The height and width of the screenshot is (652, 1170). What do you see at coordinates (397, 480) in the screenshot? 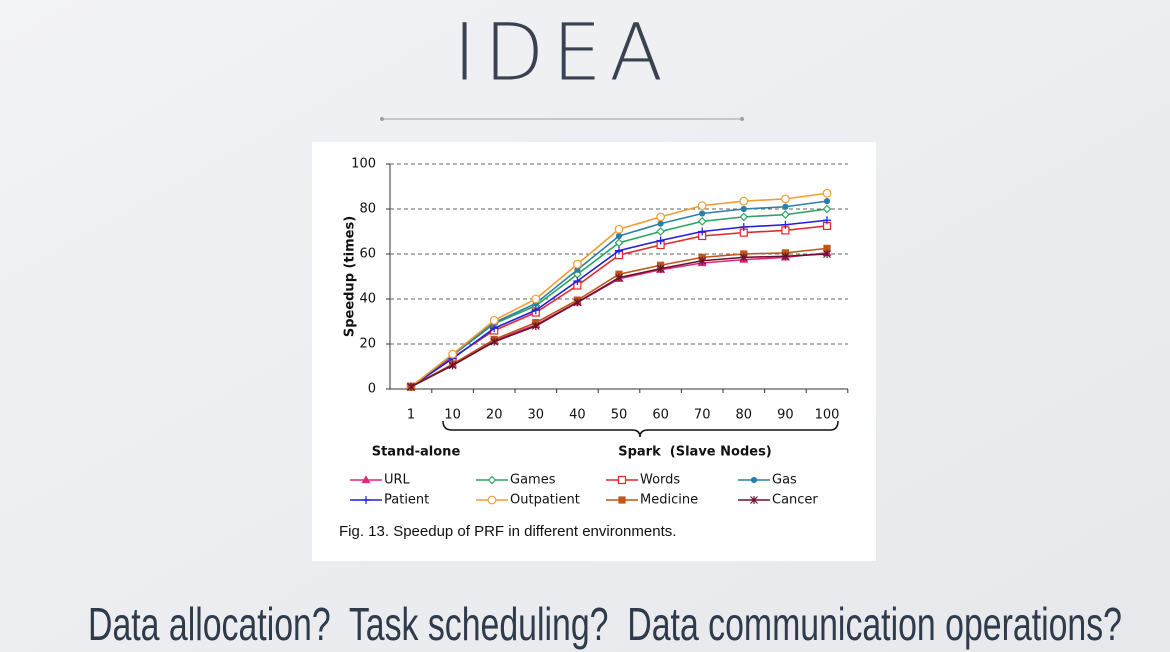
I see `legend-label: URL` at bounding box center [397, 480].